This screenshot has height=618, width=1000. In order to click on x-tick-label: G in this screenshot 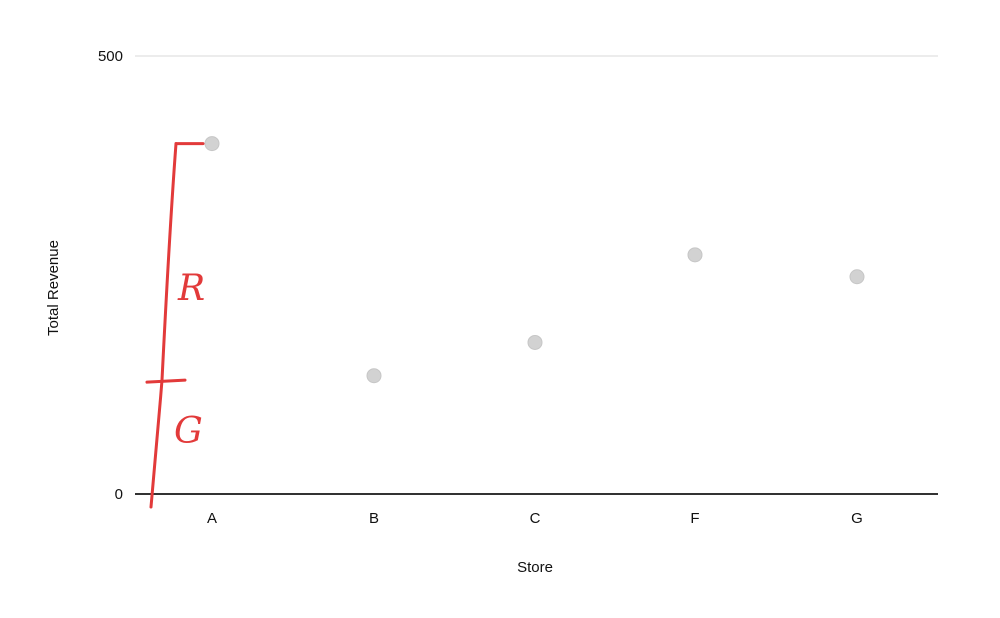, I will do `click(857, 518)`.